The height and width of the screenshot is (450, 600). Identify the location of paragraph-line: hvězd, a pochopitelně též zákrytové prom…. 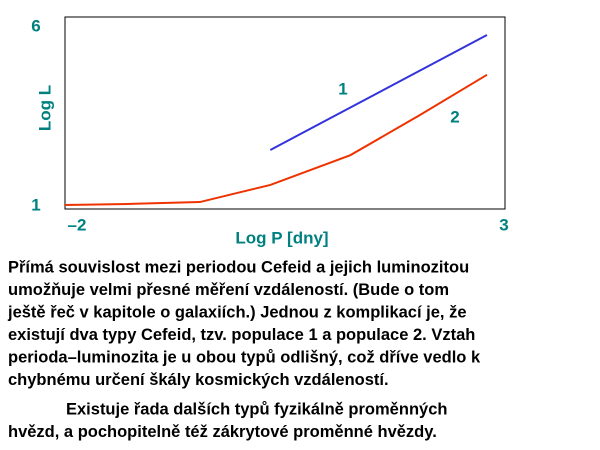
(222, 432).